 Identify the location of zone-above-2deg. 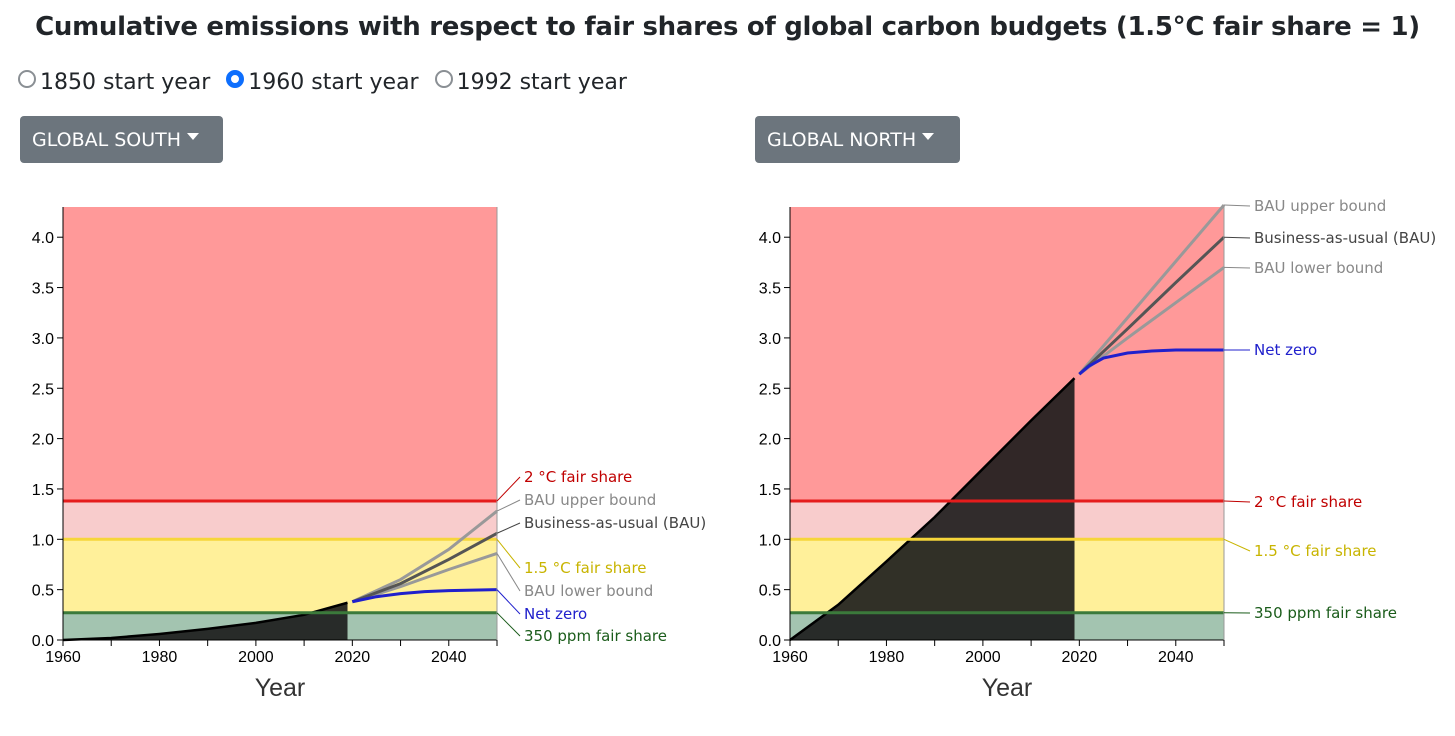
(280, 354).